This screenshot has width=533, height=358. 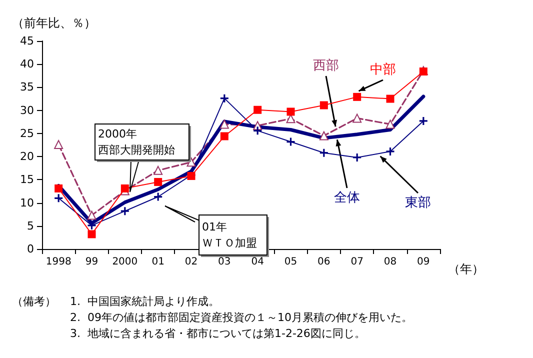 What do you see at coordinates (229, 243) in the screenshot?
I see `annotation: ＷＴＯ加盟` at bounding box center [229, 243].